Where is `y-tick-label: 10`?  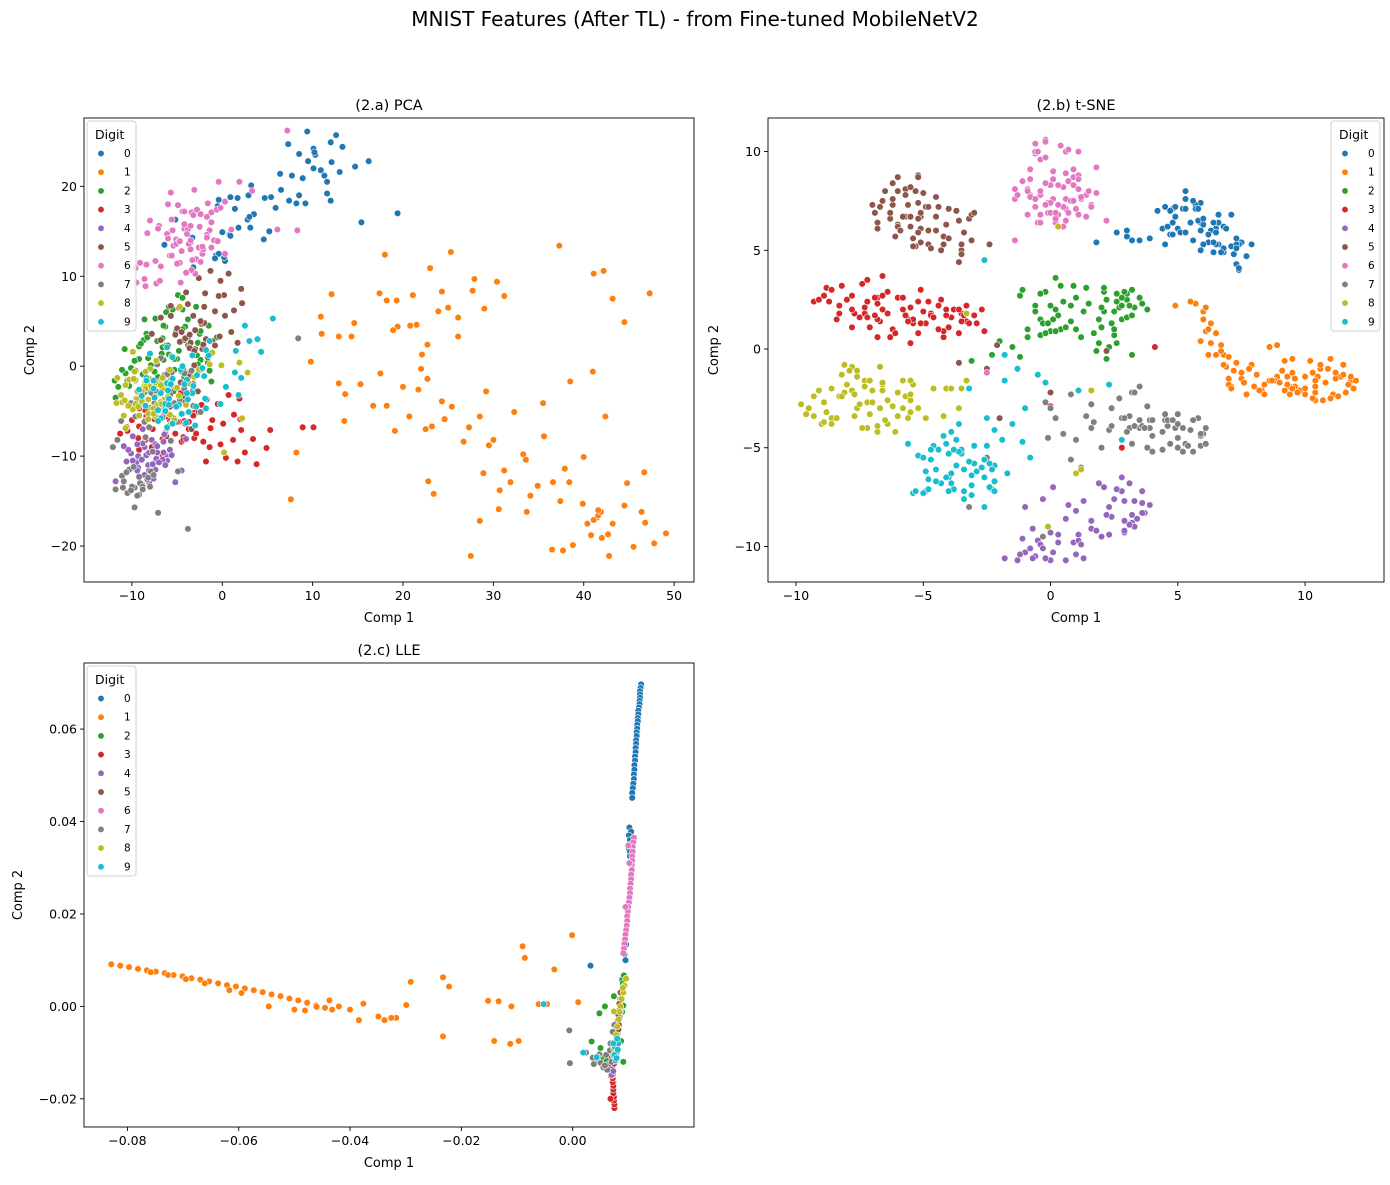
y-tick-label: 10 is located at coordinates (753, 151).